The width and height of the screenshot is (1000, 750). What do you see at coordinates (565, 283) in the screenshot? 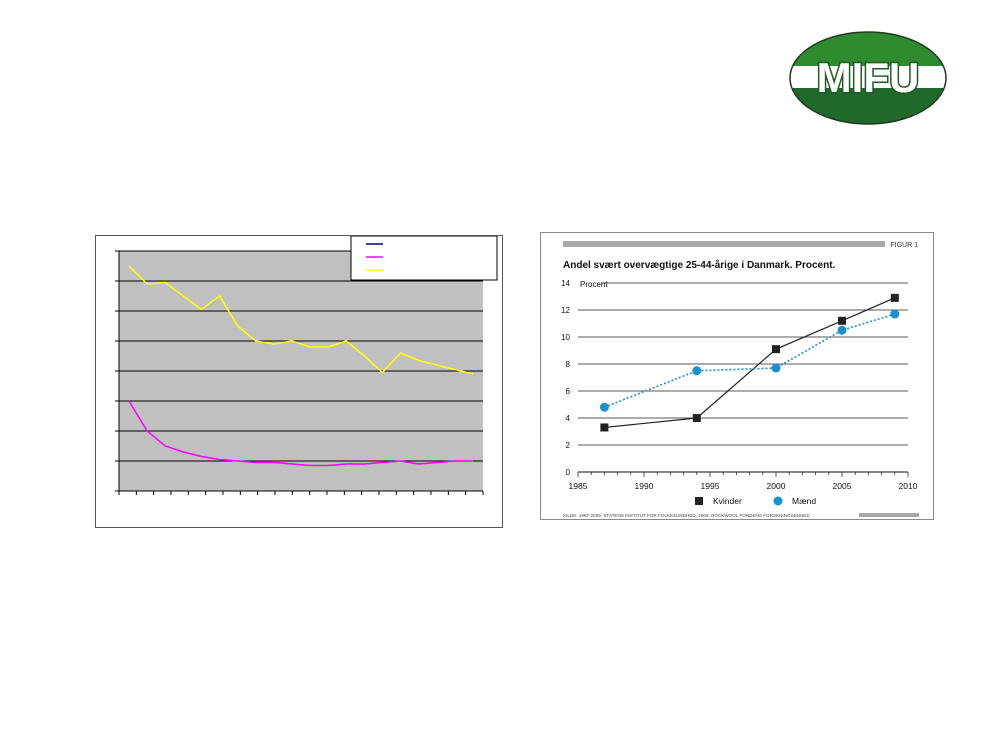
I see `y-tick-label: 14` at bounding box center [565, 283].